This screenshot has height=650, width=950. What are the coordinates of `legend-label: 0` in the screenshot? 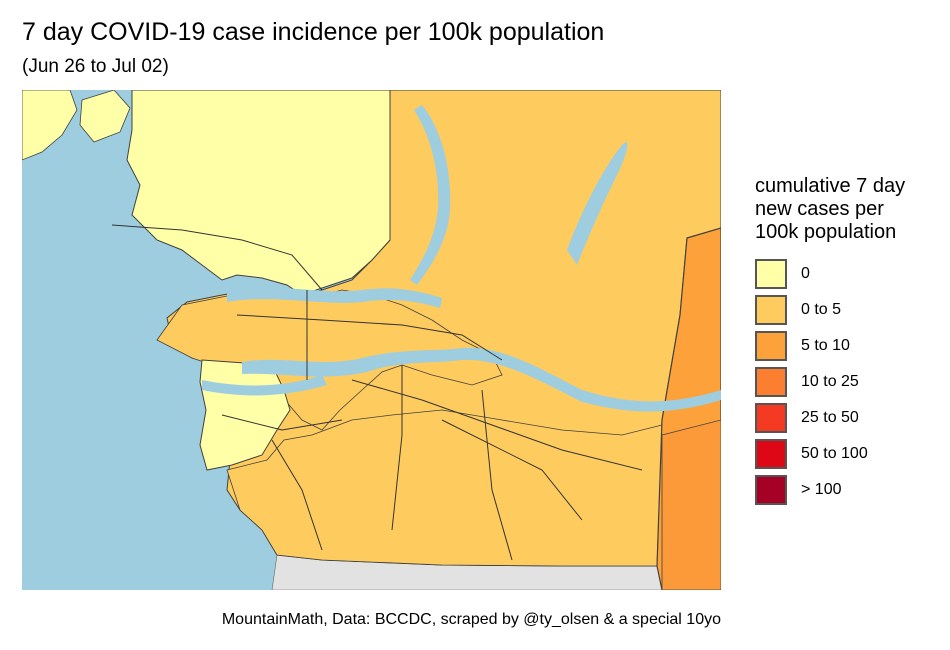 It's located at (805, 273).